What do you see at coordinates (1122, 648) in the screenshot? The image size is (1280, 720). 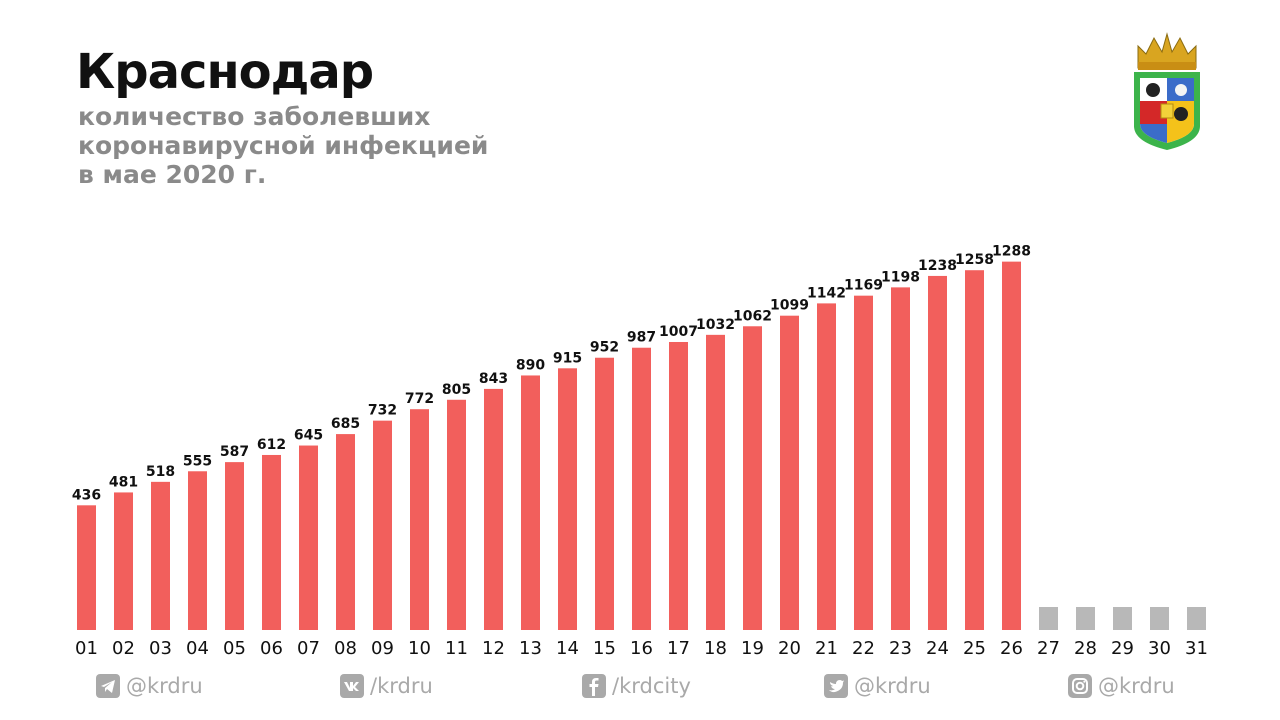 I see `x-tick-label: 29` at bounding box center [1122, 648].